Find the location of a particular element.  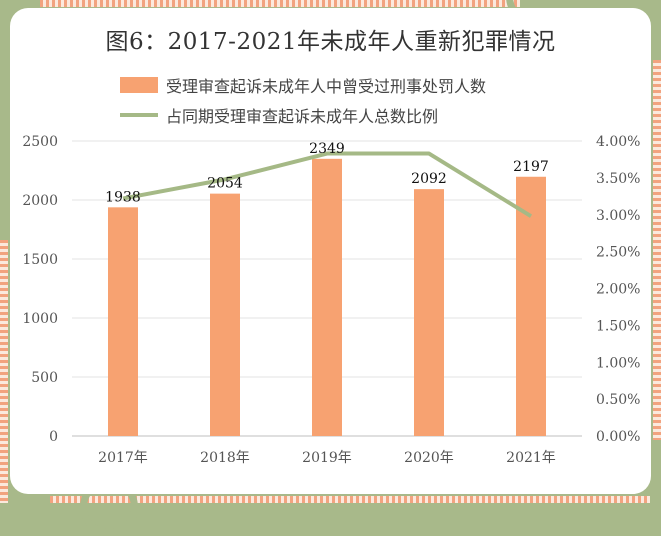

x-tick-label: 2019年 is located at coordinates (327, 458).